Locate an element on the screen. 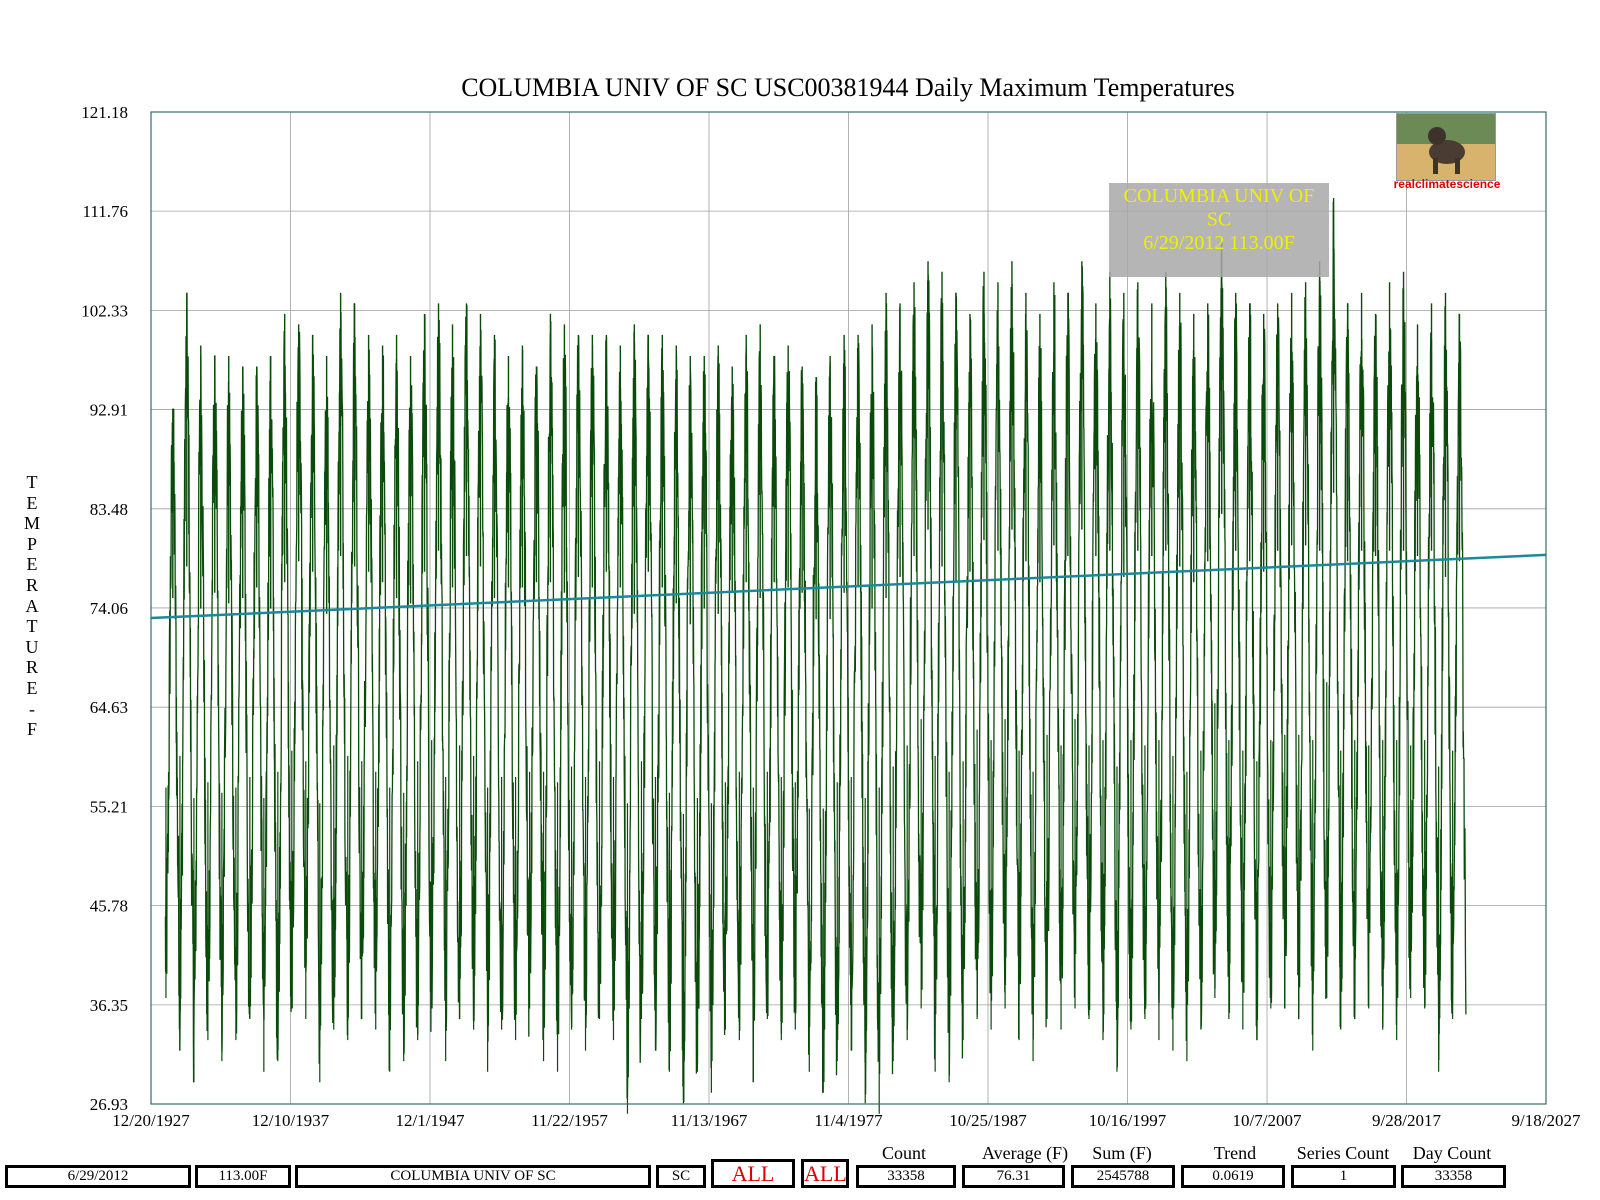 The width and height of the screenshot is (1600, 1200). x-tick-label: 9/18/2027 is located at coordinates (1546, 1120).